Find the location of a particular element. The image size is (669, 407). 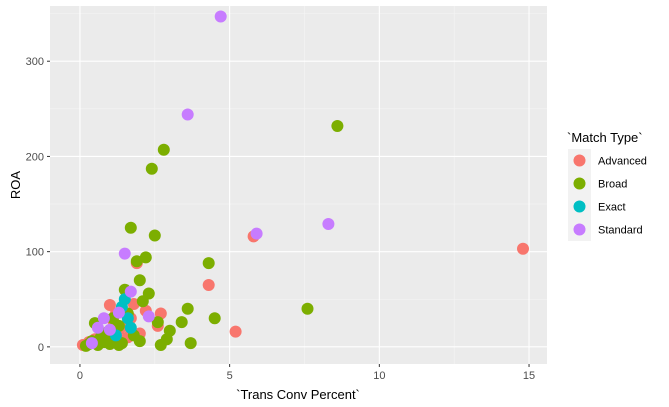

legend-title: `Match Type` is located at coordinates (605, 137).